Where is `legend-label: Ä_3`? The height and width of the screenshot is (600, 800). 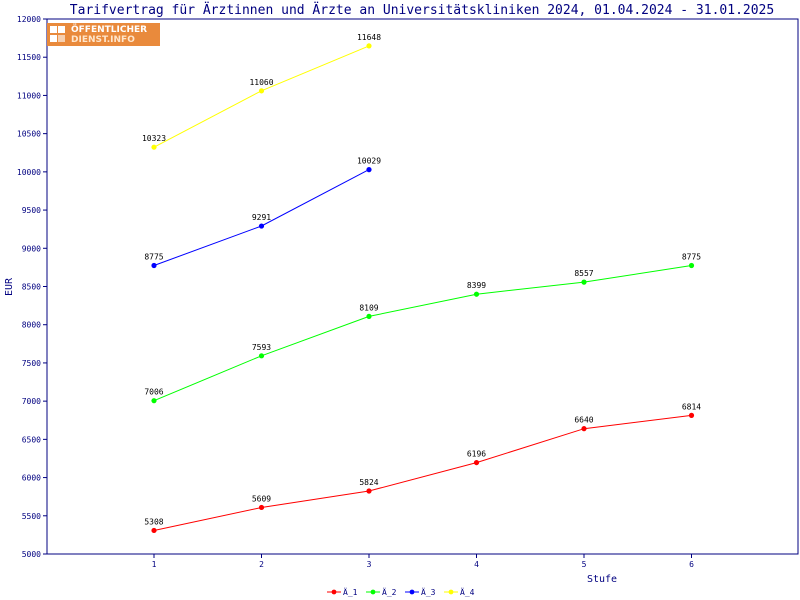
legend-label: Ä_3 is located at coordinates (428, 592).